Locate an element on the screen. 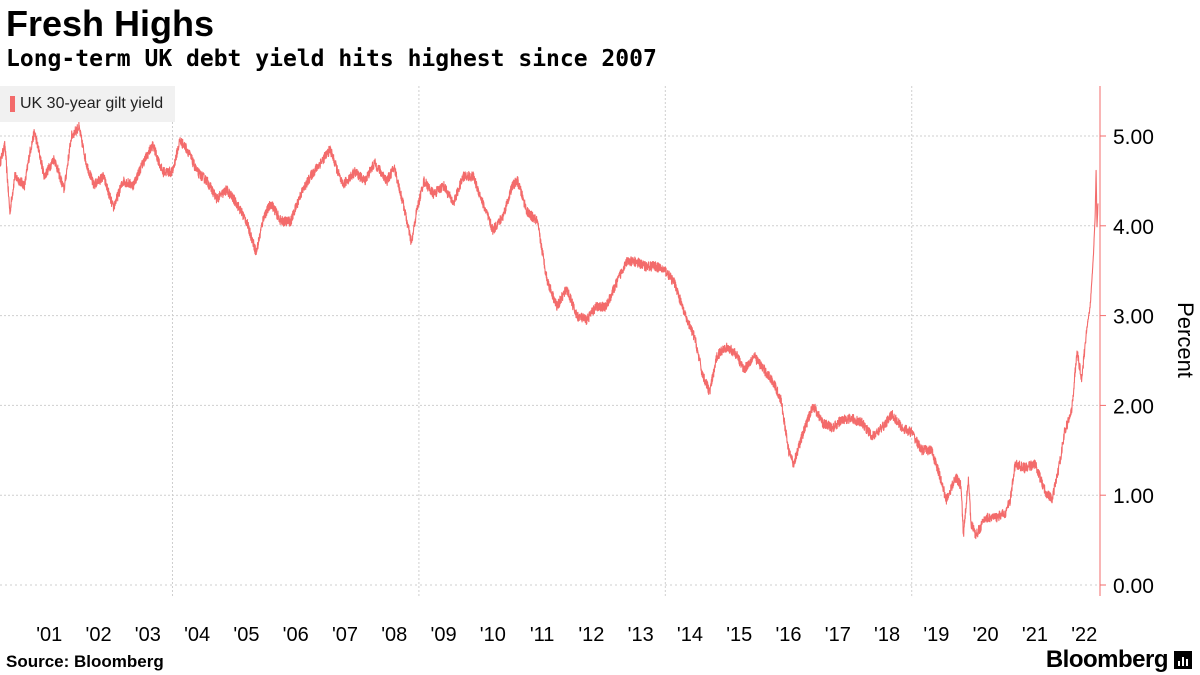  brand-name: Bloomberg is located at coordinates (1107, 659).